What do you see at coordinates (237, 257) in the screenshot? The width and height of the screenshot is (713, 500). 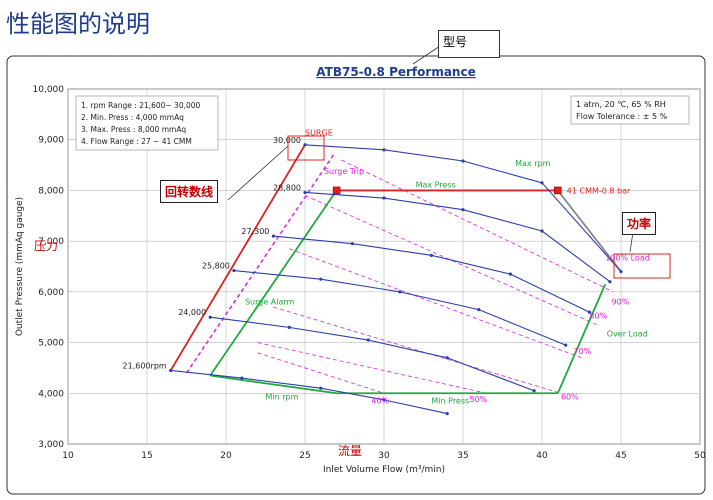 I see `surge-line` at bounding box center [237, 257].